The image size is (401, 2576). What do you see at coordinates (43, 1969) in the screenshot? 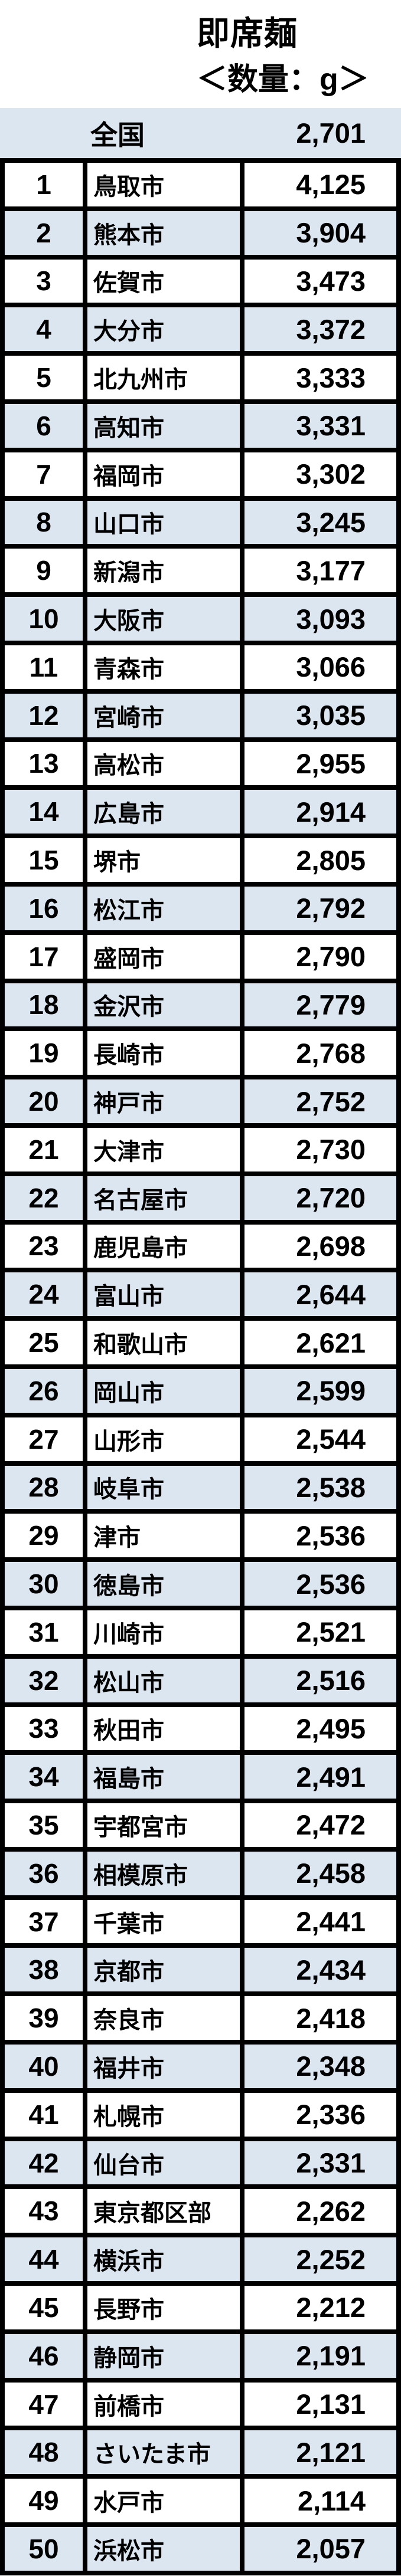
I see `rank-cell: 38` at bounding box center [43, 1969].